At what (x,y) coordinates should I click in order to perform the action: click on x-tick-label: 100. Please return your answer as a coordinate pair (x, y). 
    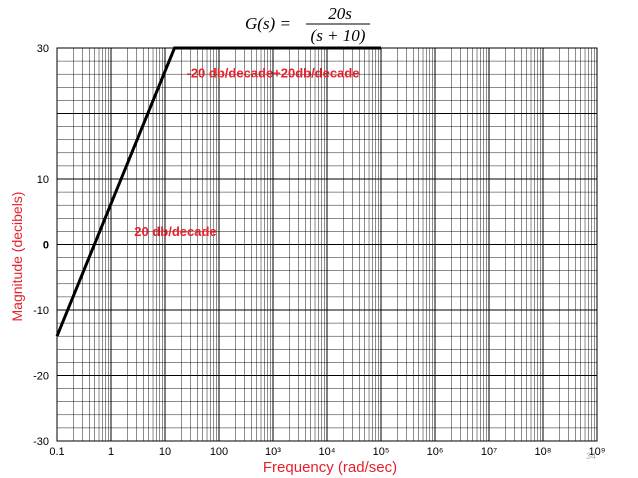
    Looking at the image, I should click on (219, 452).